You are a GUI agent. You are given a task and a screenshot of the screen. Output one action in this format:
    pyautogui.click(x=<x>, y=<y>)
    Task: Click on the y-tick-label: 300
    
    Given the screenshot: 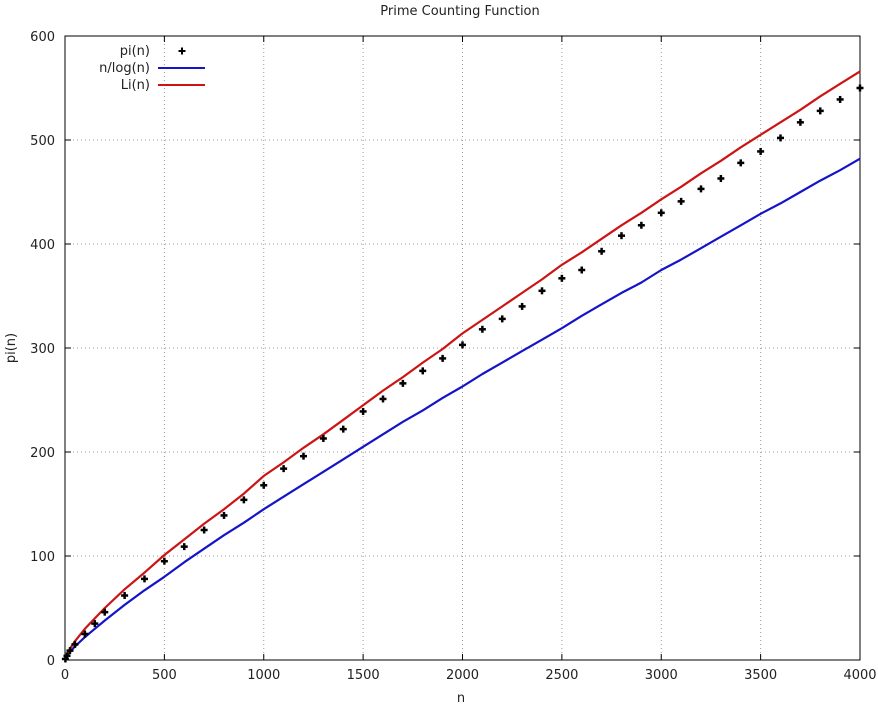 What is the action you would take?
    pyautogui.click(x=42, y=349)
    